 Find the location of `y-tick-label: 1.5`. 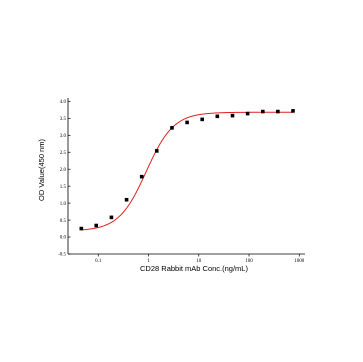

y-tick-label: 1.5 is located at coordinates (63, 187).